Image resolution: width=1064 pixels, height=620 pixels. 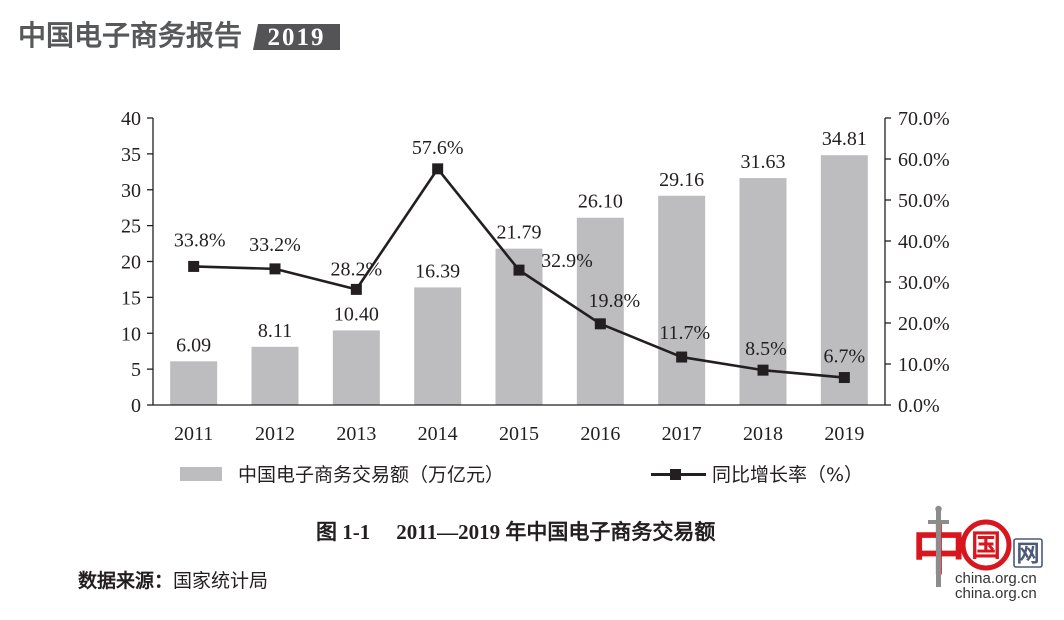 What do you see at coordinates (996, 593) in the screenshot?
I see `logo-domain-line-2: china.org.cn` at bounding box center [996, 593].